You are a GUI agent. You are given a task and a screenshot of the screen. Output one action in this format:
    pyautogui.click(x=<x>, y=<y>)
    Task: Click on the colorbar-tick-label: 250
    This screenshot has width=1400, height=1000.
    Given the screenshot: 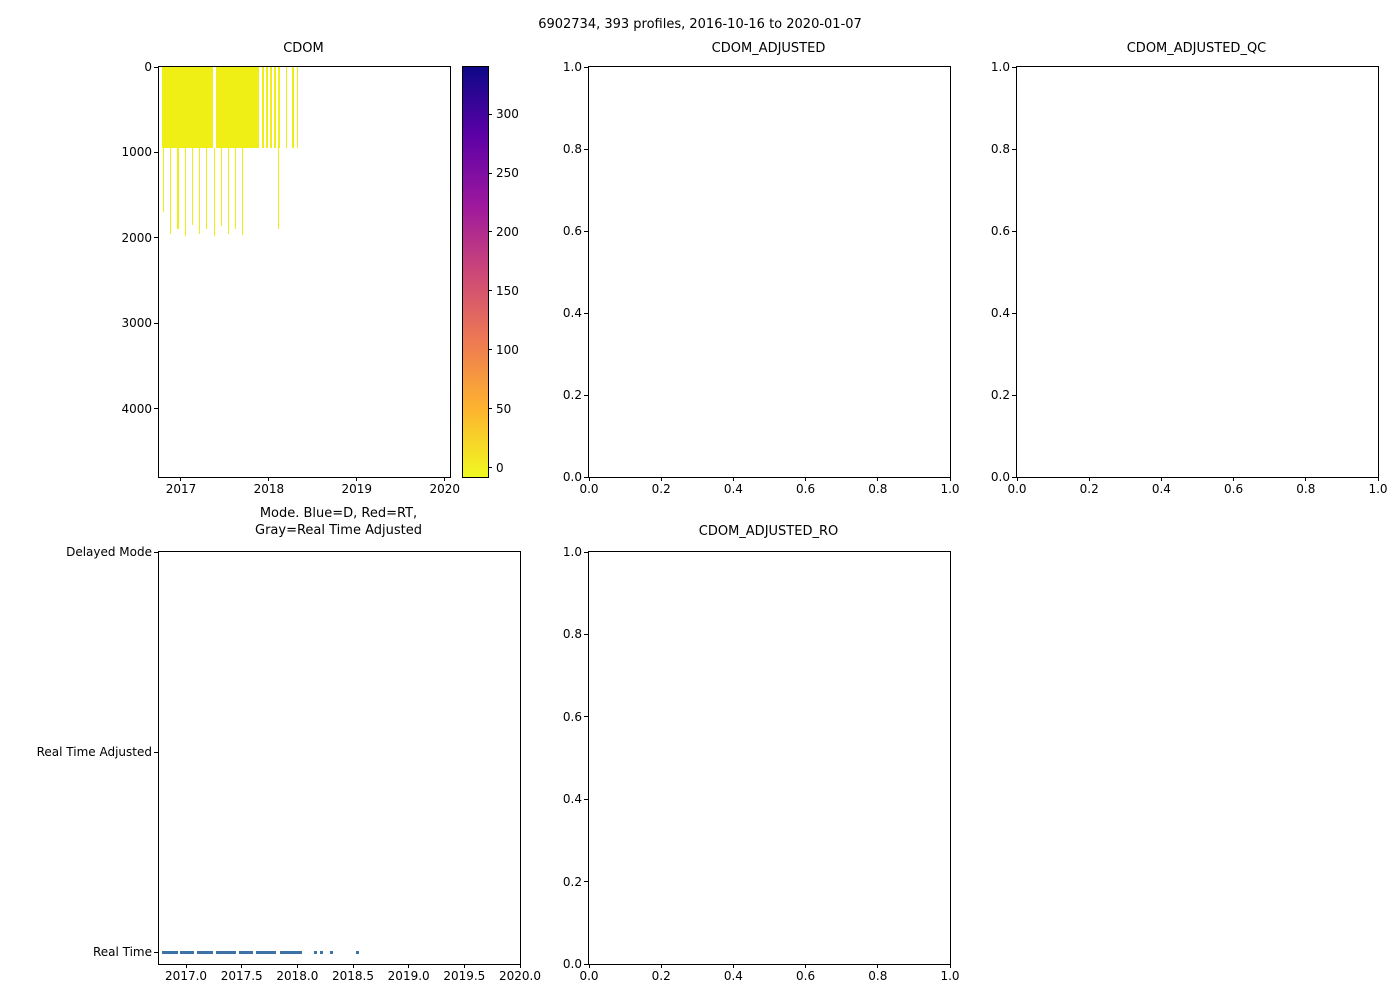 What is the action you would take?
    pyautogui.click(x=507, y=173)
    